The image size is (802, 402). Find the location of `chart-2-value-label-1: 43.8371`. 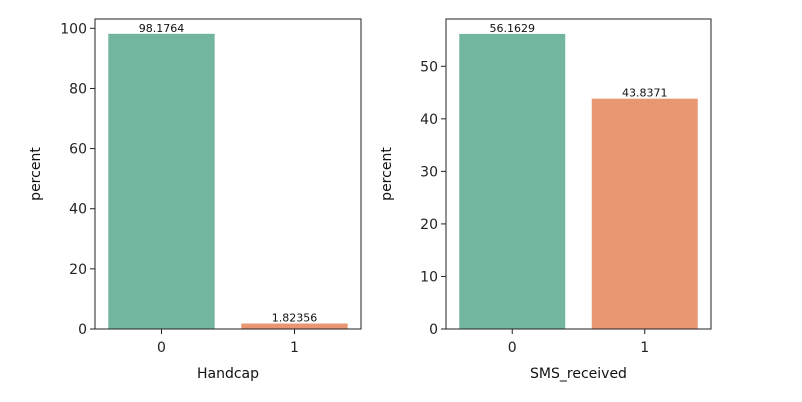

chart-2-value-label-1: 43.8371 is located at coordinates (645, 93).